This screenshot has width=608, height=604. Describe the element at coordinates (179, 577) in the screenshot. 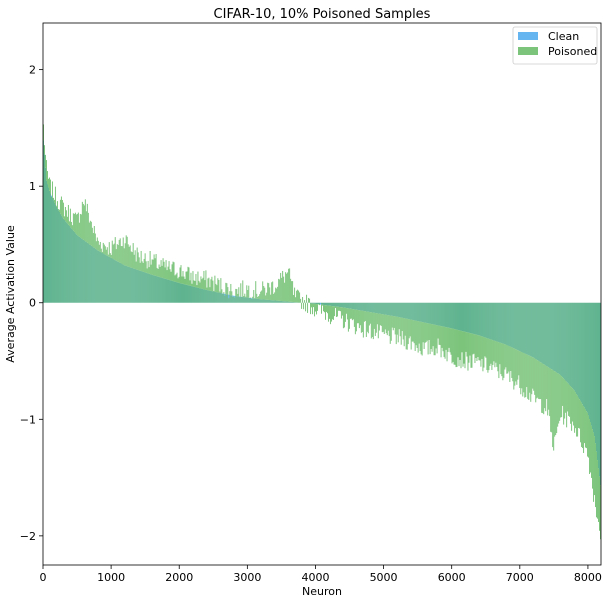

I see `x-tick-label: 2000` at that location.